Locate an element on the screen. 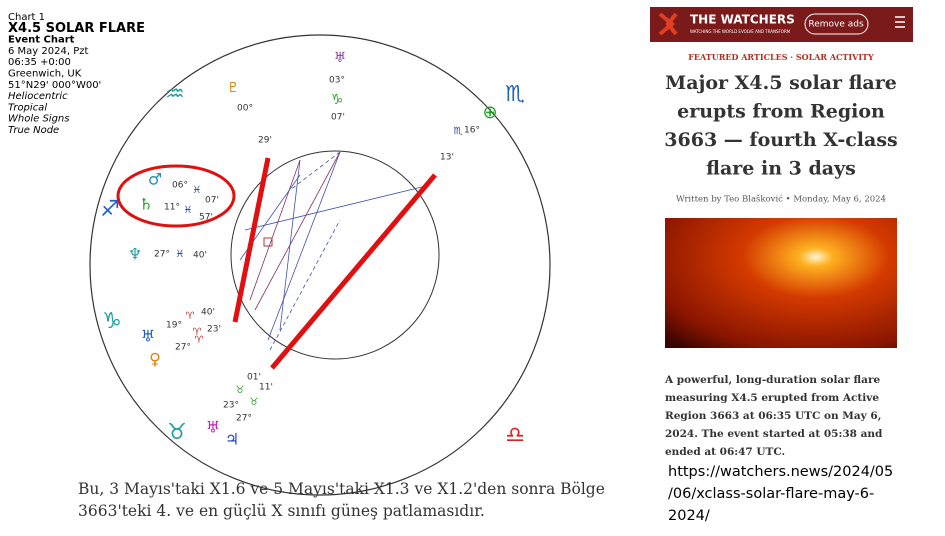  headline: erupts from Region is located at coordinates (781, 112).